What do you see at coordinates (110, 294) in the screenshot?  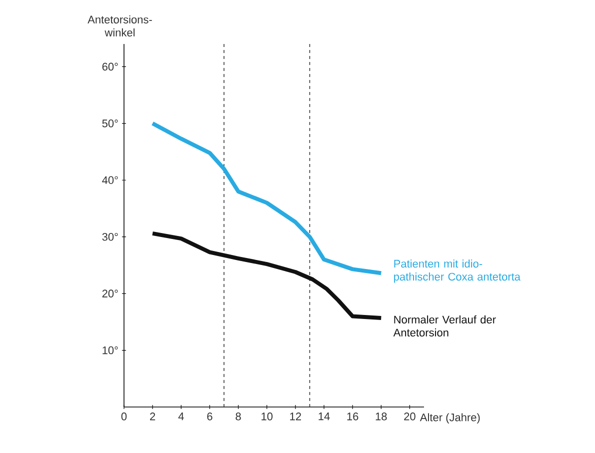 I see `y-tick-label: 20°` at bounding box center [110, 294].